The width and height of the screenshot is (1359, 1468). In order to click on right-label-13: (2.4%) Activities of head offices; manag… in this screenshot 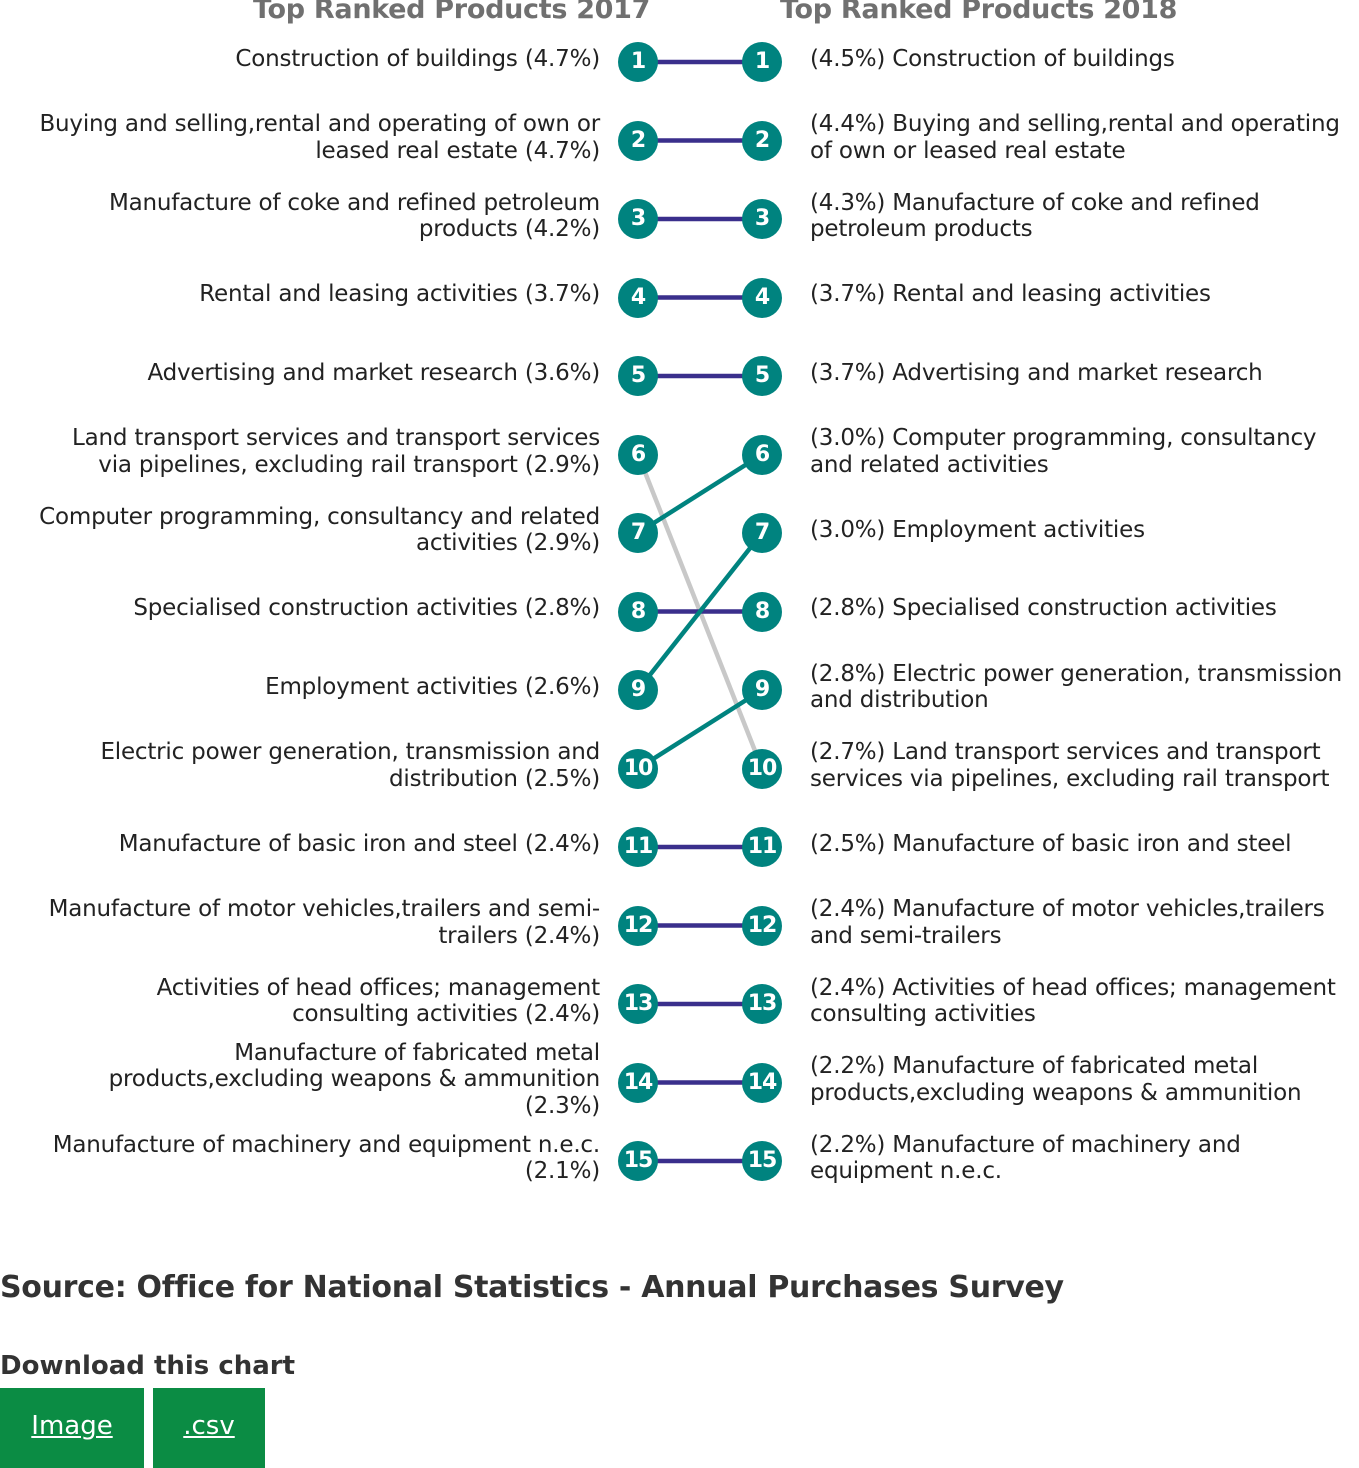, I will do `click(1073, 1001)`.